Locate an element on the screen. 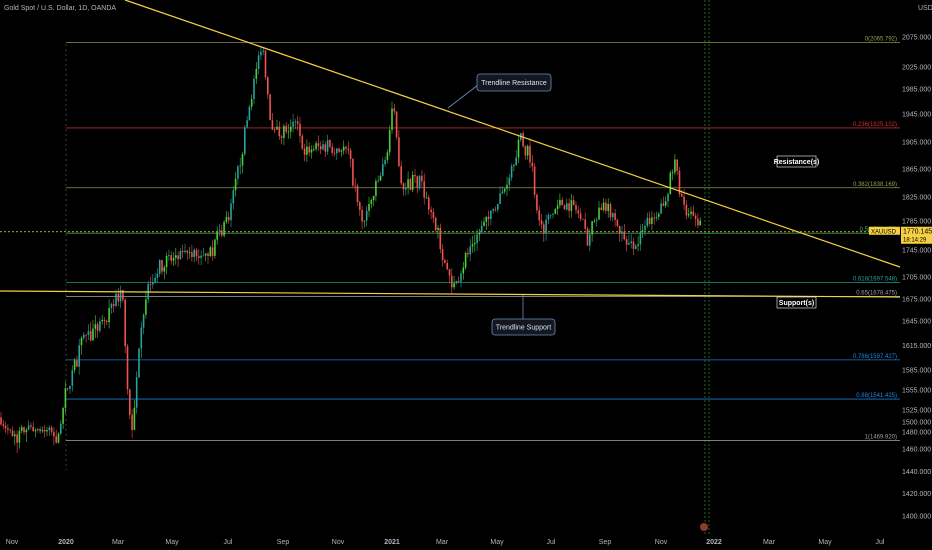  y-tick-label: 1645.000 is located at coordinates (916, 322).